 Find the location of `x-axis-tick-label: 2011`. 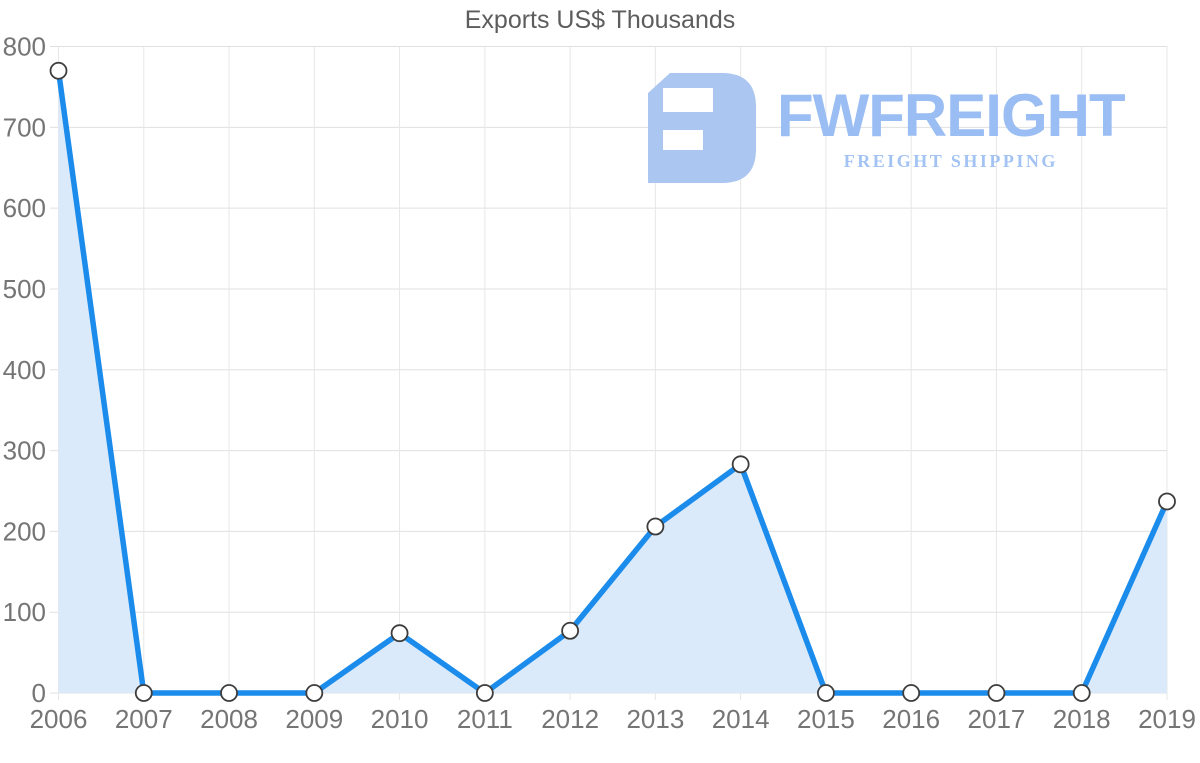

x-axis-tick-label: 2011 is located at coordinates (485, 719).